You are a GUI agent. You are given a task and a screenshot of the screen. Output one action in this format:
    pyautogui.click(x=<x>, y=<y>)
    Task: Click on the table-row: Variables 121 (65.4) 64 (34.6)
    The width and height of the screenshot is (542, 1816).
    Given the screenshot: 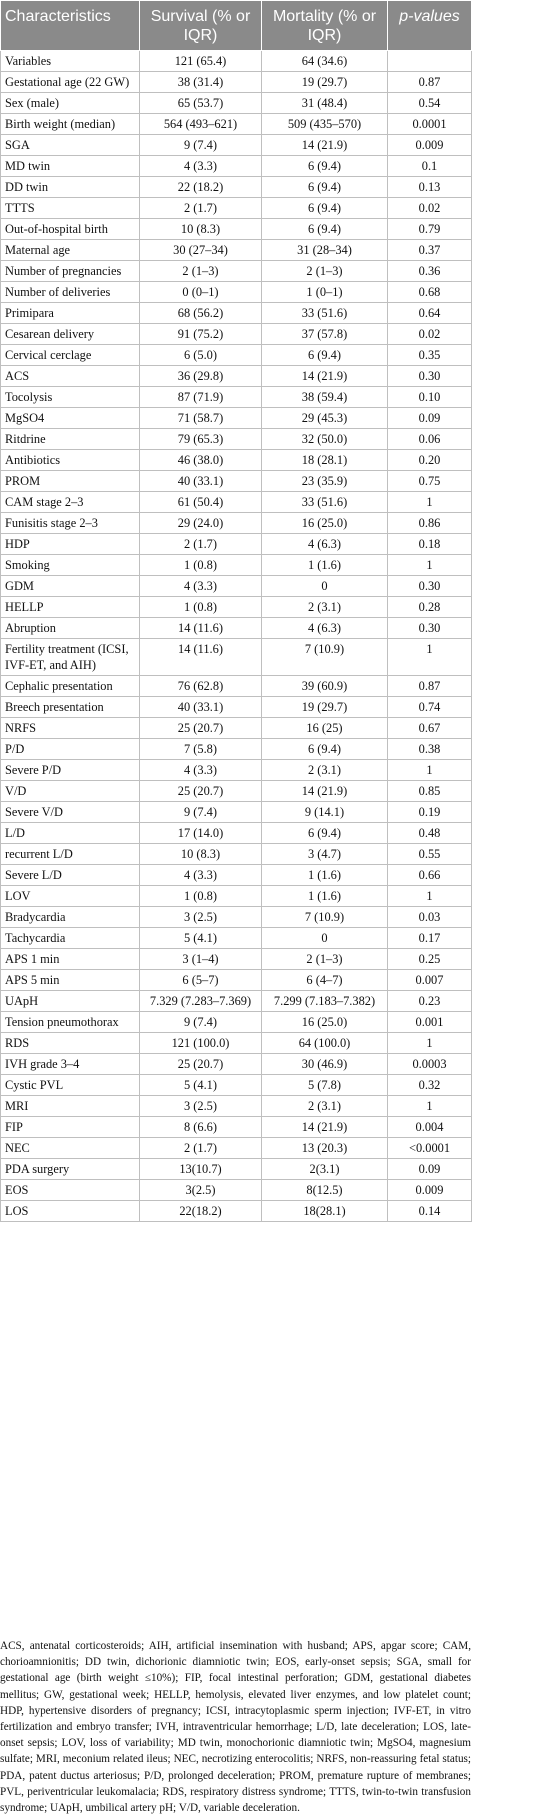 What is the action you would take?
    pyautogui.click(x=236, y=61)
    